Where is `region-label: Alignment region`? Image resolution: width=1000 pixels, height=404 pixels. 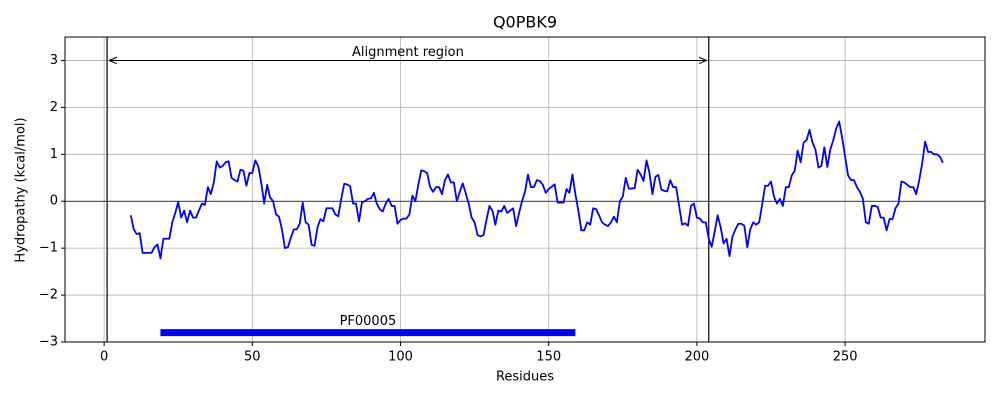
region-label: Alignment region is located at coordinates (408, 52).